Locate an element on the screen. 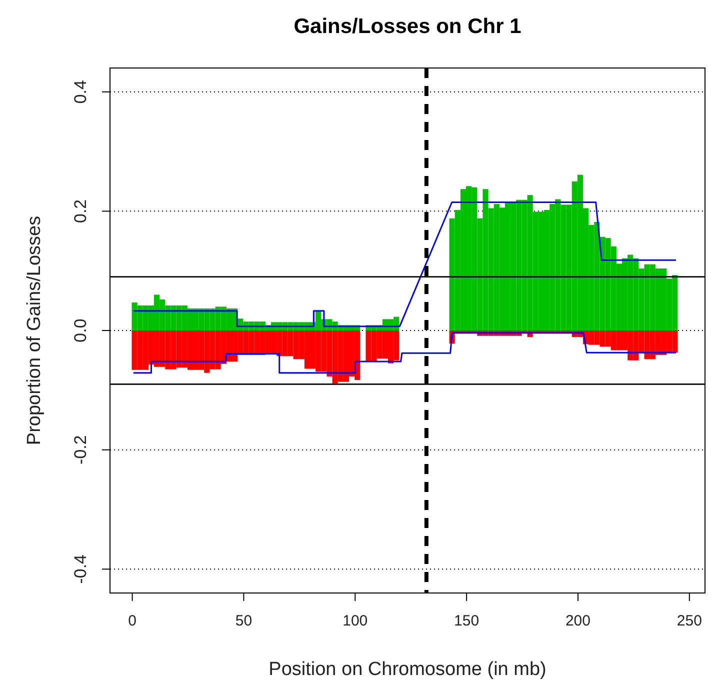  y-tick-label: 0.2 is located at coordinates (80, 211).